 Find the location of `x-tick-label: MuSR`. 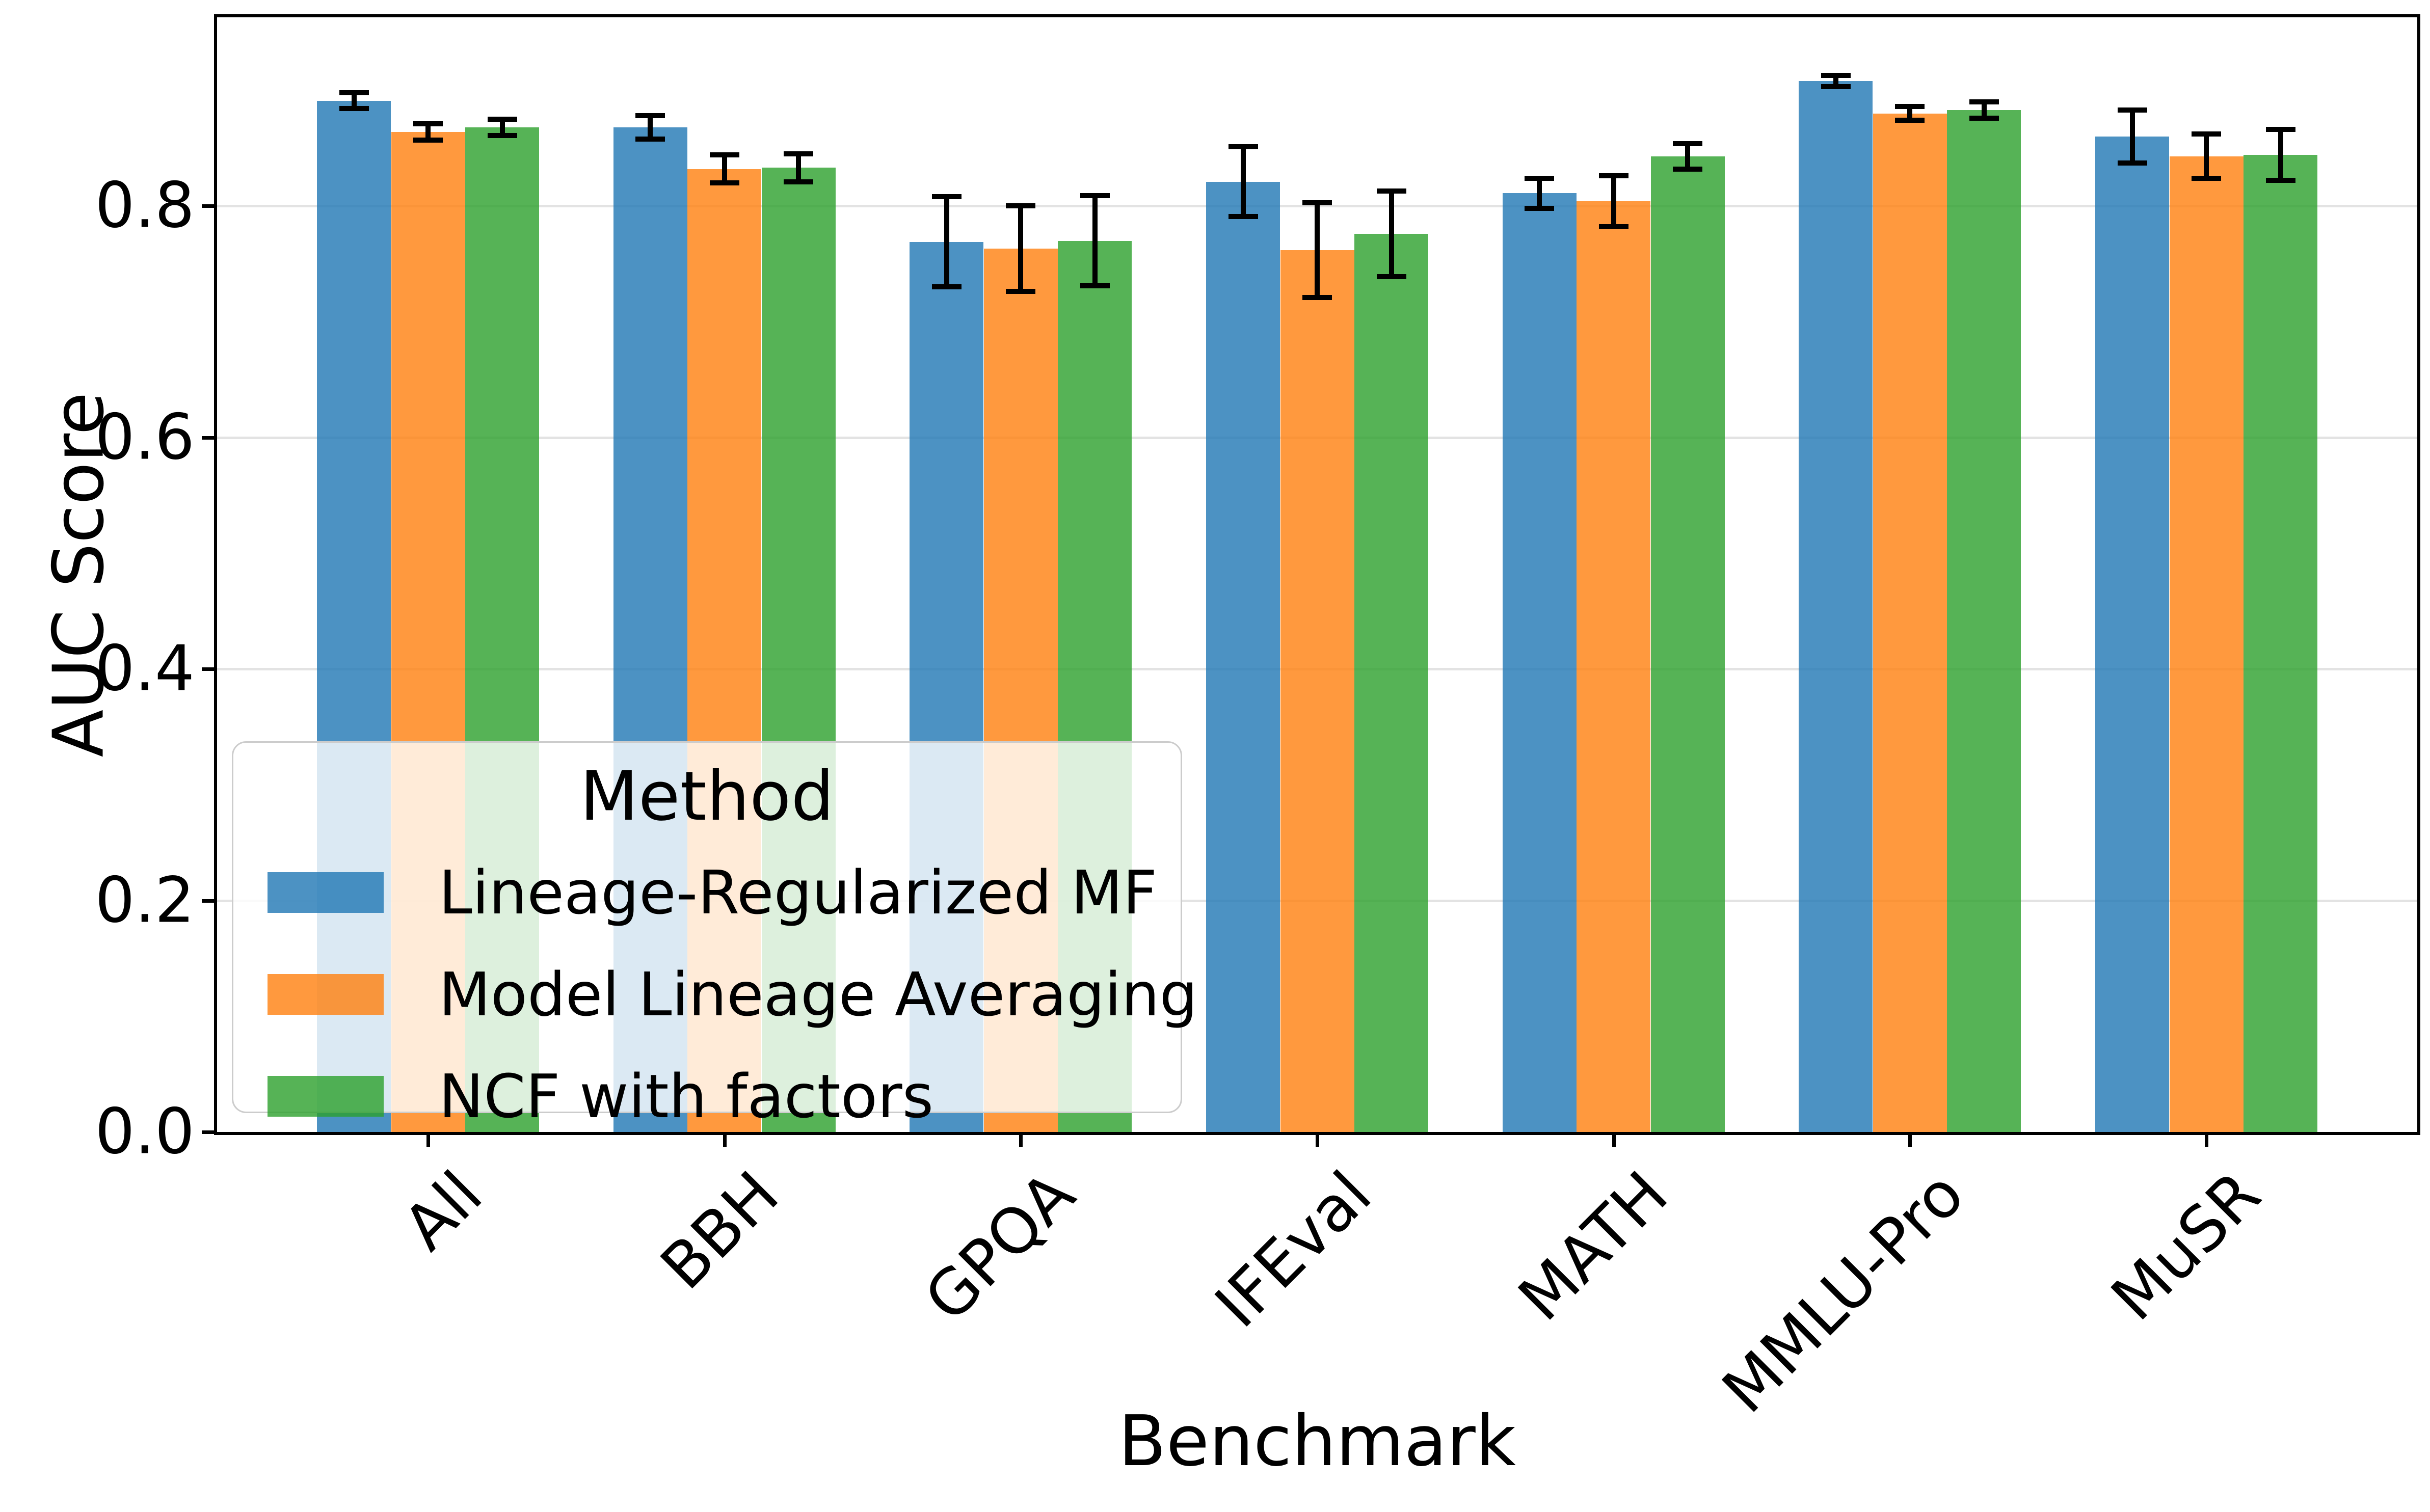

x-tick-label: MuSR is located at coordinates (2186, 1246).